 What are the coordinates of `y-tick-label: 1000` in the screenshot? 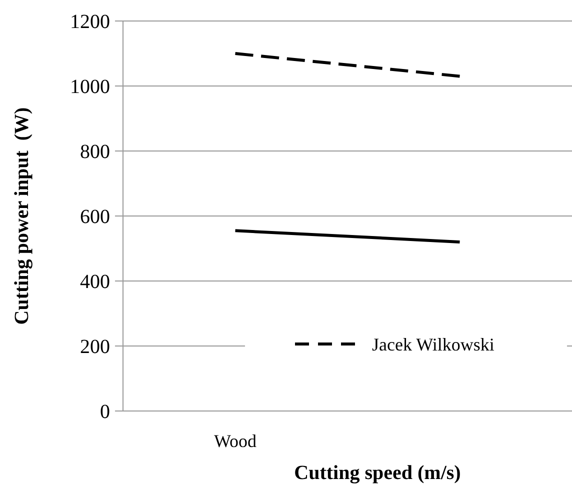 It's located at (90, 87).